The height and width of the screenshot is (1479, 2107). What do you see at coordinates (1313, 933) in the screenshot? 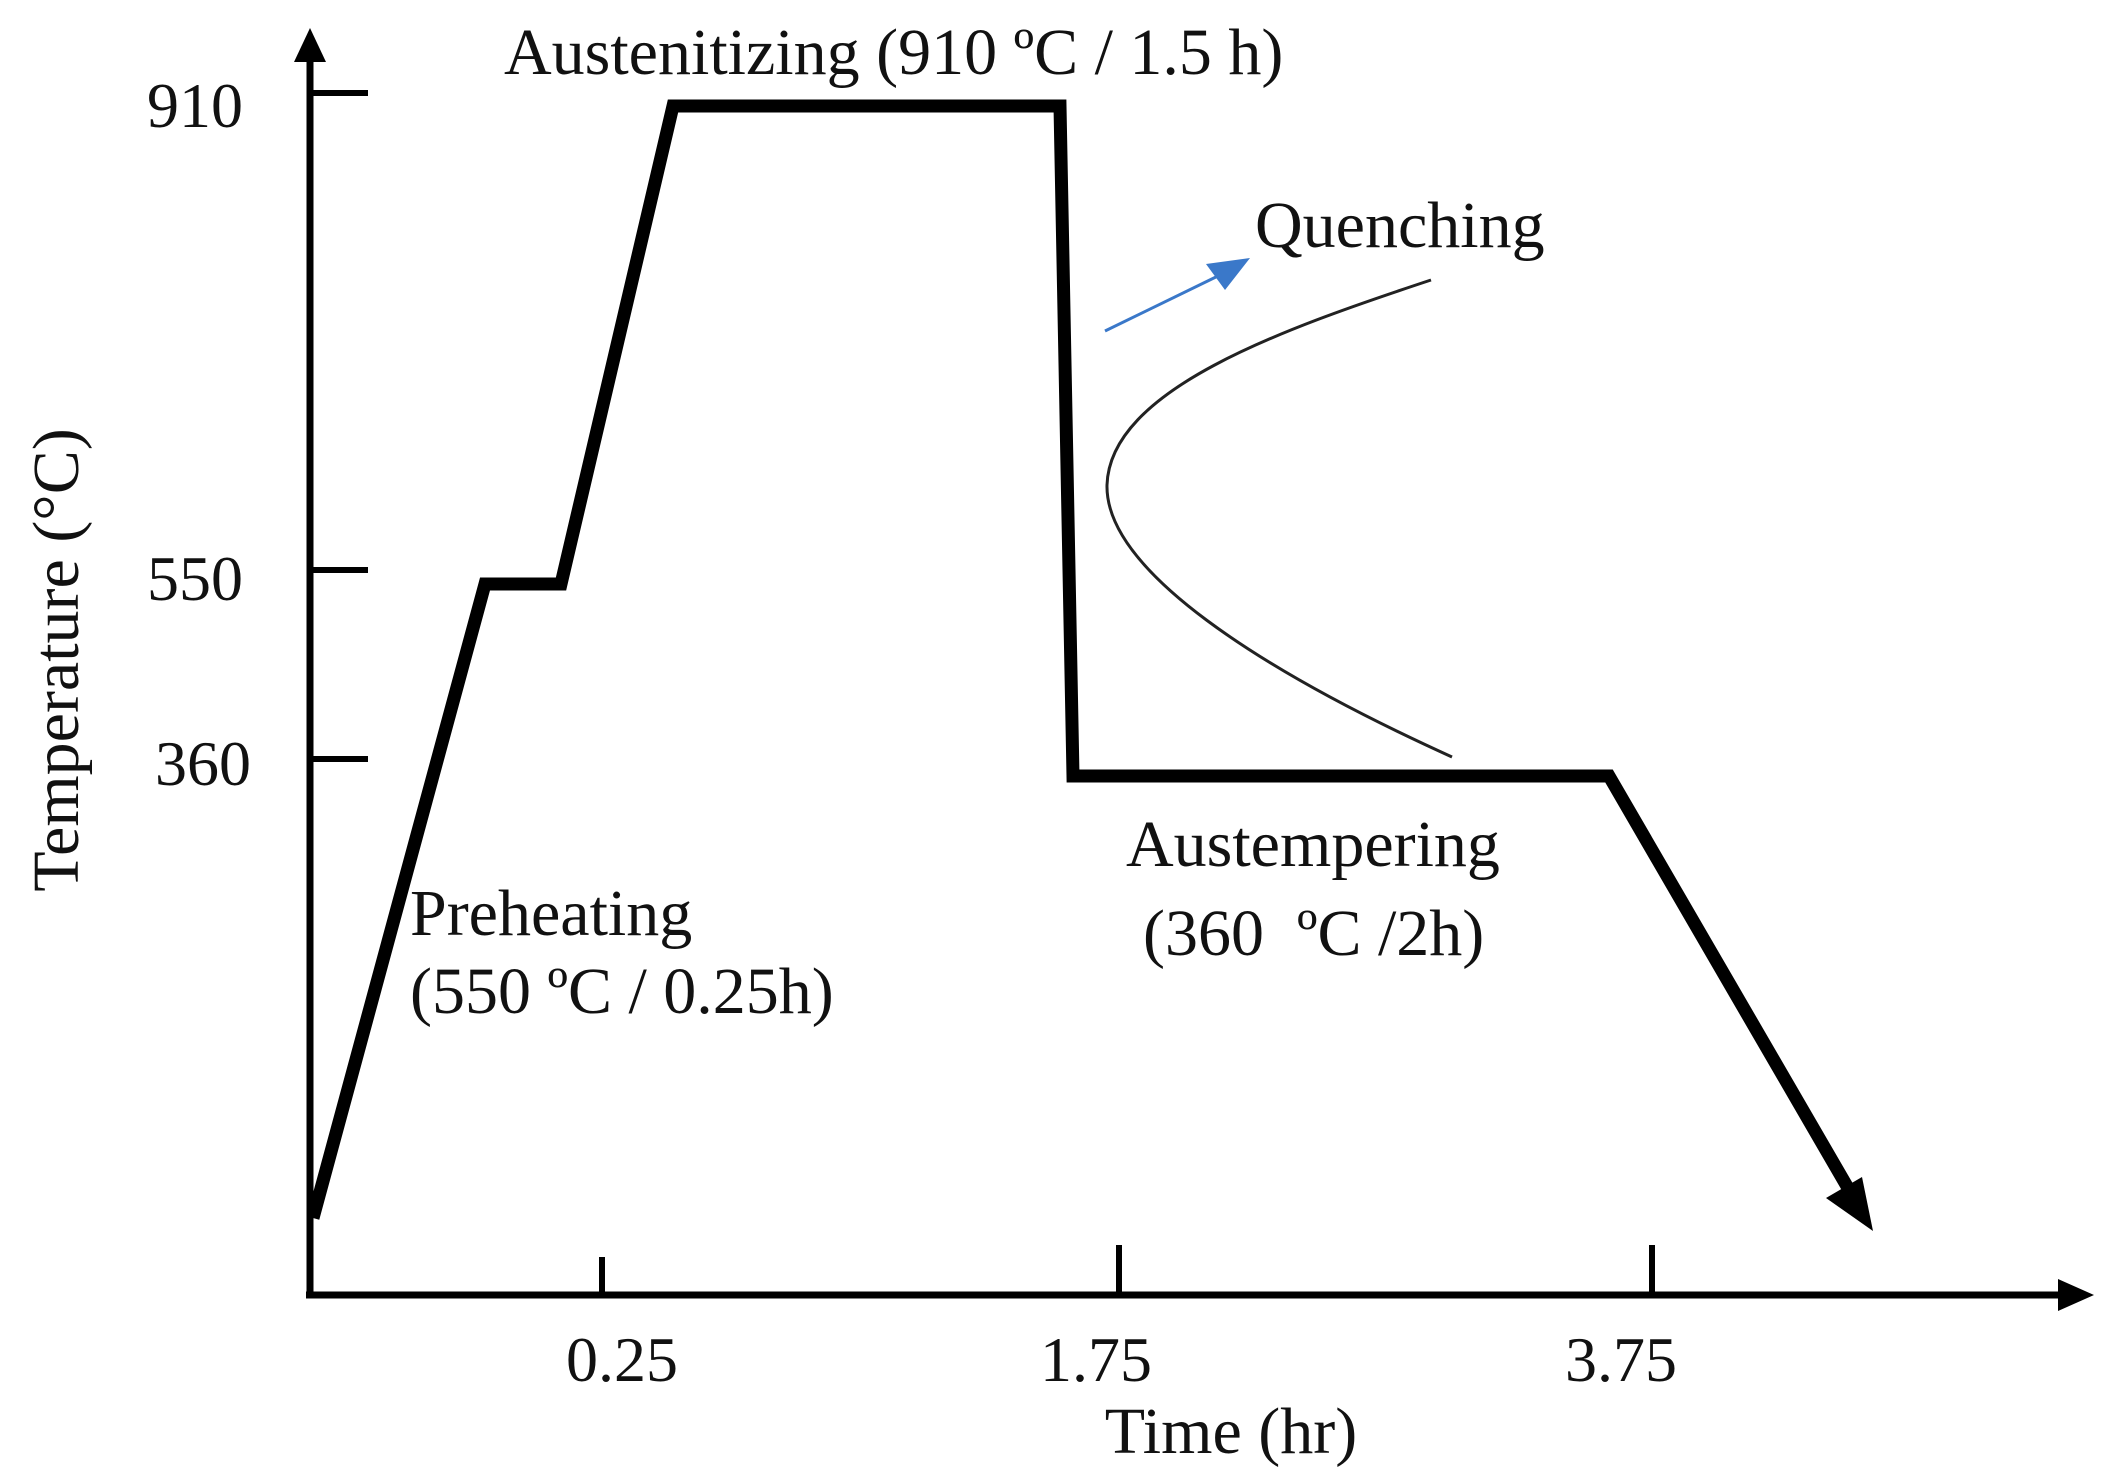
I see `austempering-detail-label: (360 ºC /2h)` at bounding box center [1313, 933].